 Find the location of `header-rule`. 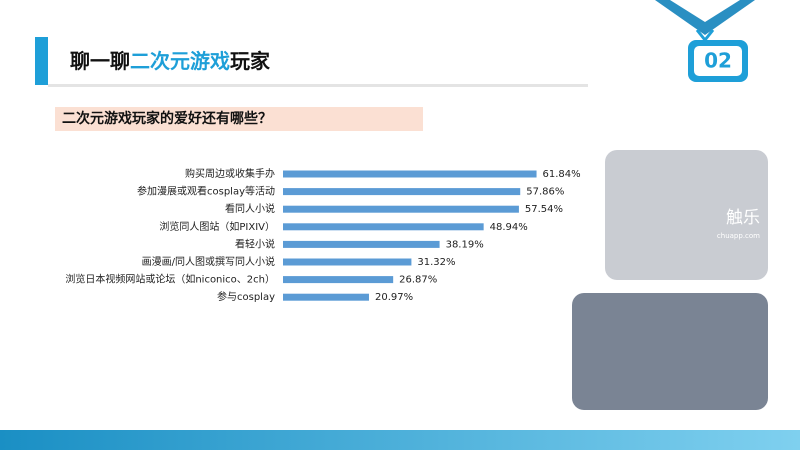

header-rule is located at coordinates (318, 85).